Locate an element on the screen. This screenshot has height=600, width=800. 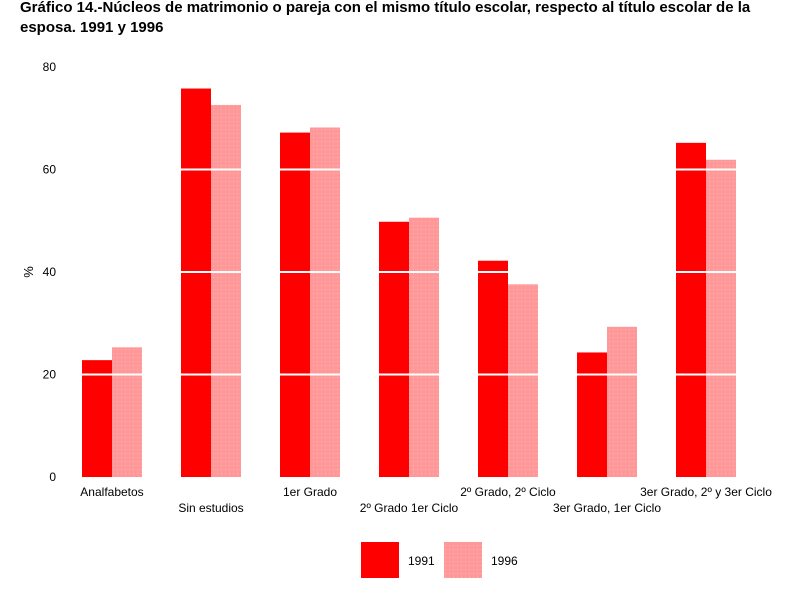
legend: 1991 1996 is located at coordinates (439, 560).